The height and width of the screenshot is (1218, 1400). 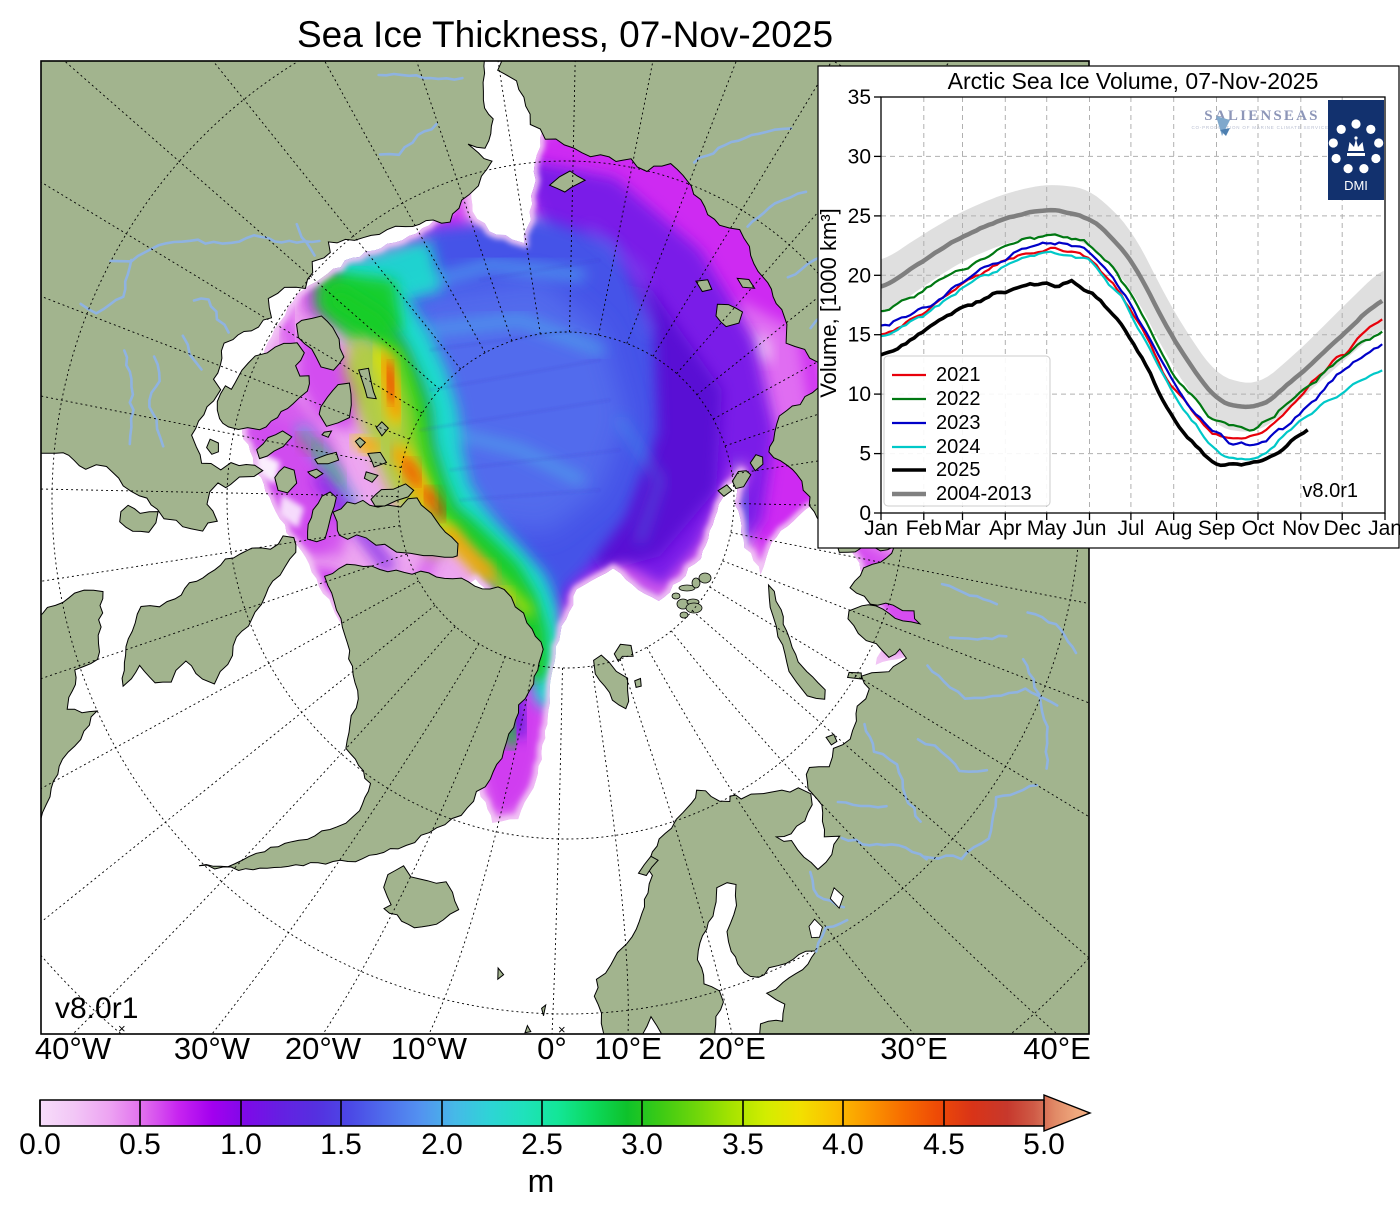 What do you see at coordinates (1057, 1048) in the screenshot?
I see `svg-text: 40°E` at bounding box center [1057, 1048].